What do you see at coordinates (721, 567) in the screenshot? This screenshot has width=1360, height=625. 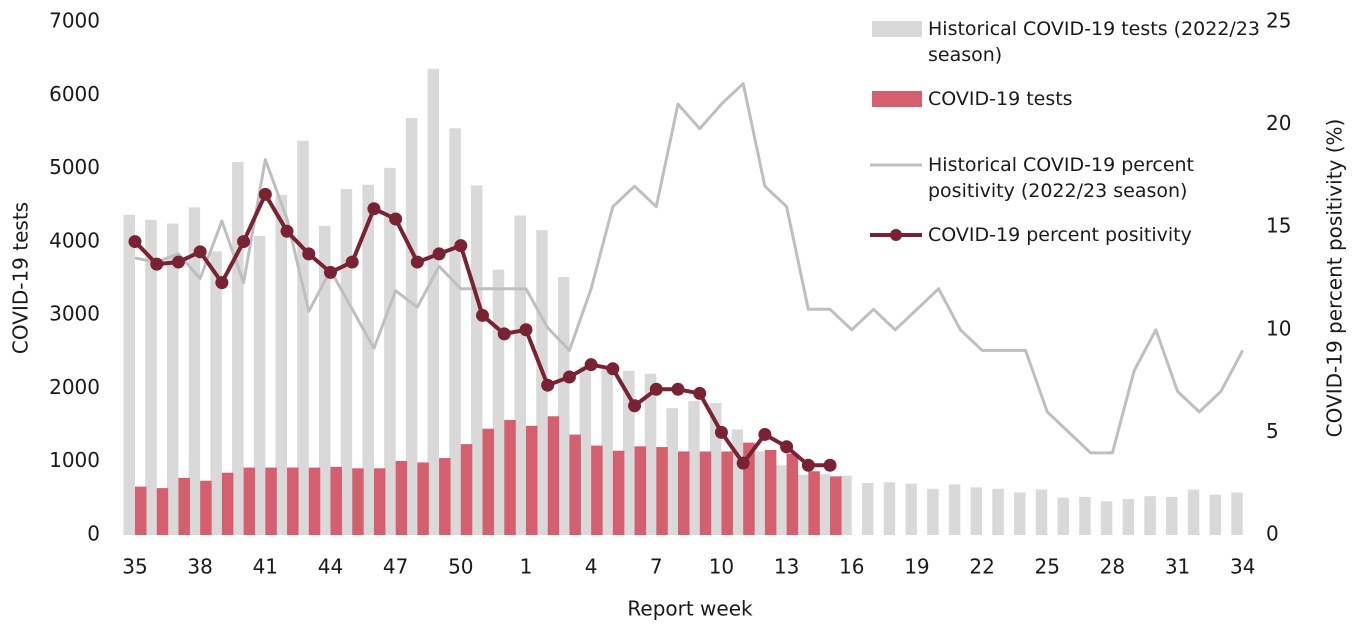 I see `x-tick-label: 10` at bounding box center [721, 567].